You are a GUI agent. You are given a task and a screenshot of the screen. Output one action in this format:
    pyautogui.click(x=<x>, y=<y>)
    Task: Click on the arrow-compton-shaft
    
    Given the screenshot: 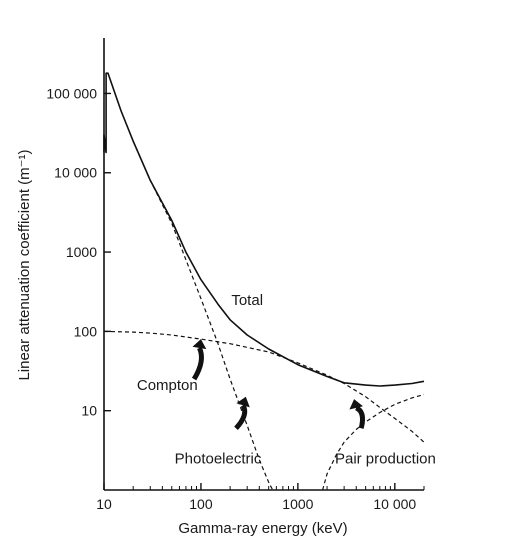 What is the action you would take?
    pyautogui.click(x=197, y=363)
    